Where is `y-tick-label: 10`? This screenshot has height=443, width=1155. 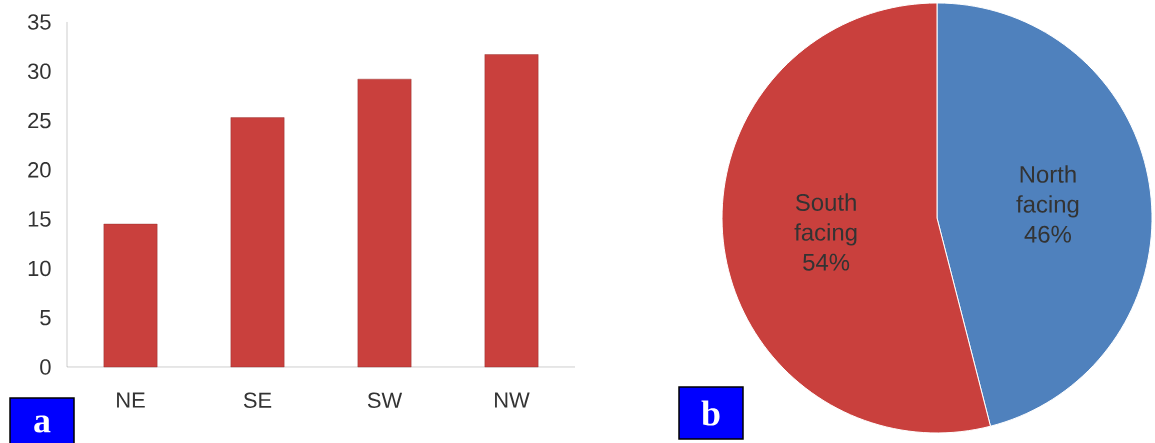
y-tick-label: 10 is located at coordinates (39, 268).